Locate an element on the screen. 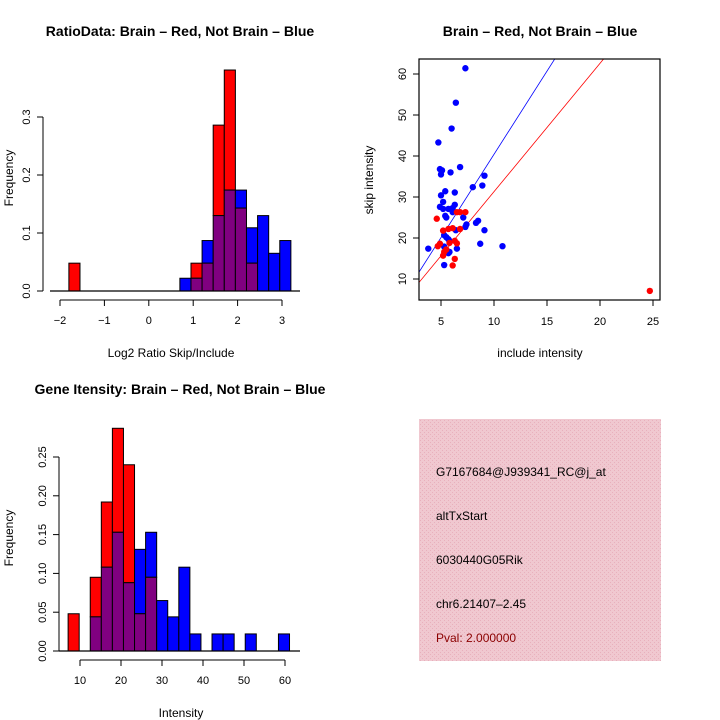 The height and width of the screenshot is (720, 720). y-tick-label: 0.05 is located at coordinates (43, 611).